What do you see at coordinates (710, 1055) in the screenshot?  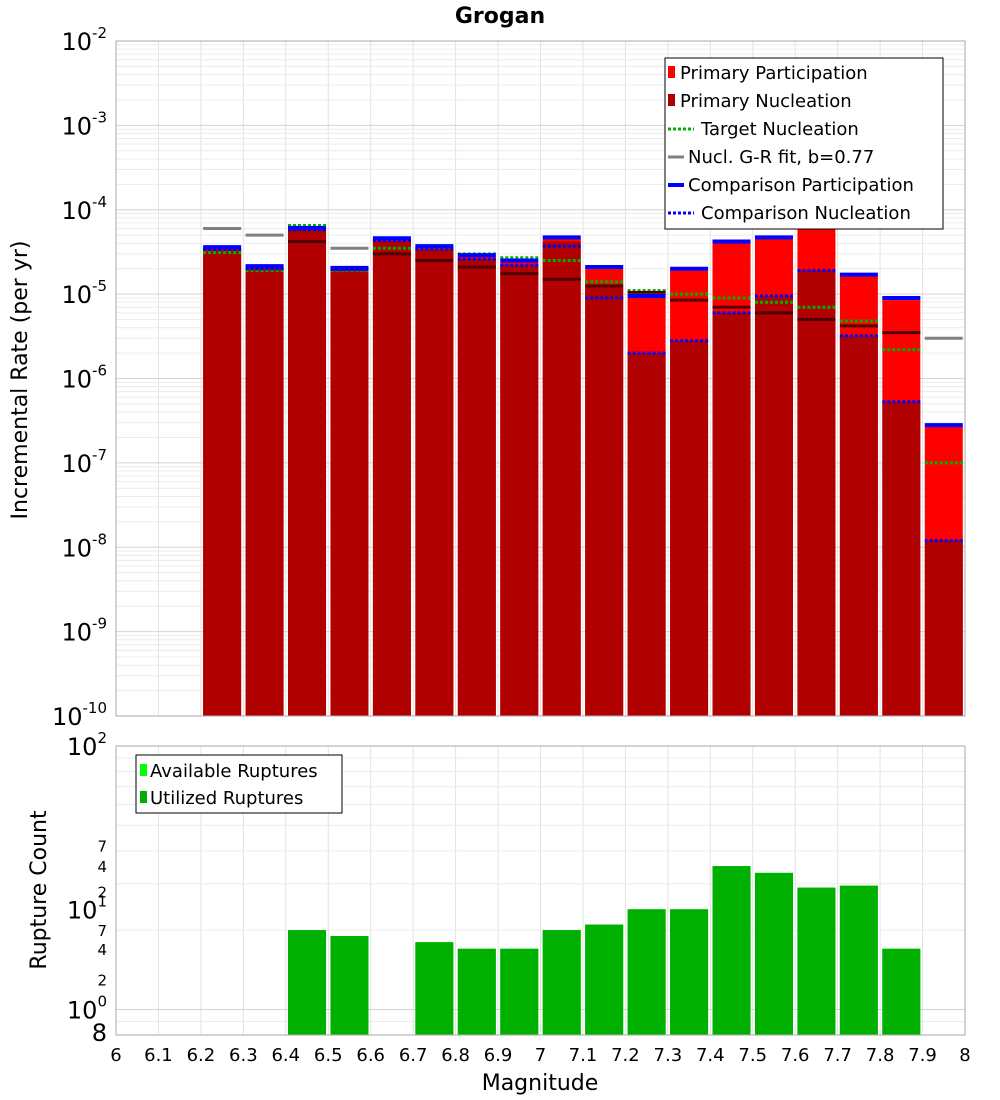 I see `x-tick-label: 7.4` at bounding box center [710, 1055].